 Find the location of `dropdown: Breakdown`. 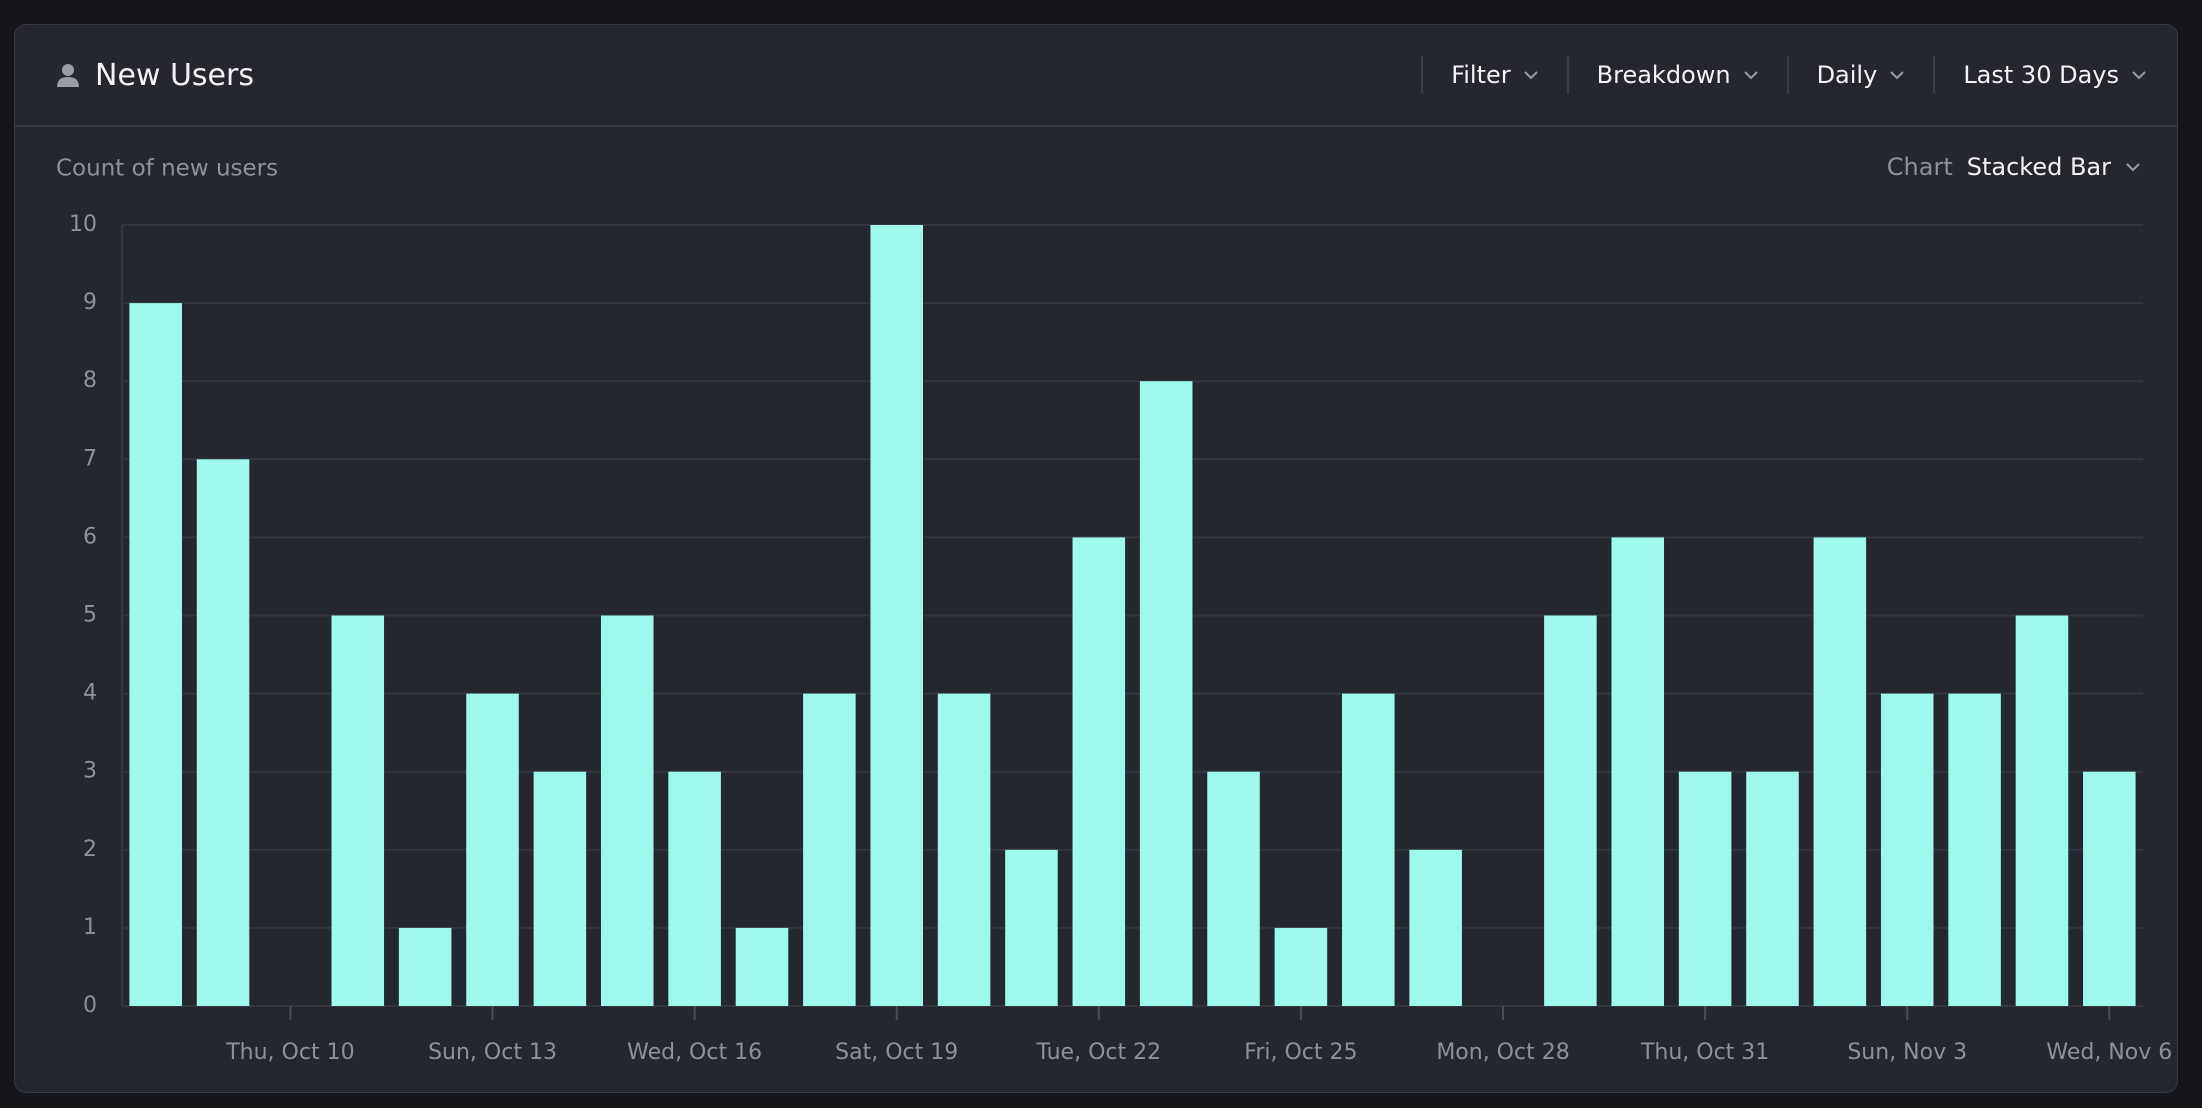

dropdown: Breakdown is located at coordinates (1676, 75).